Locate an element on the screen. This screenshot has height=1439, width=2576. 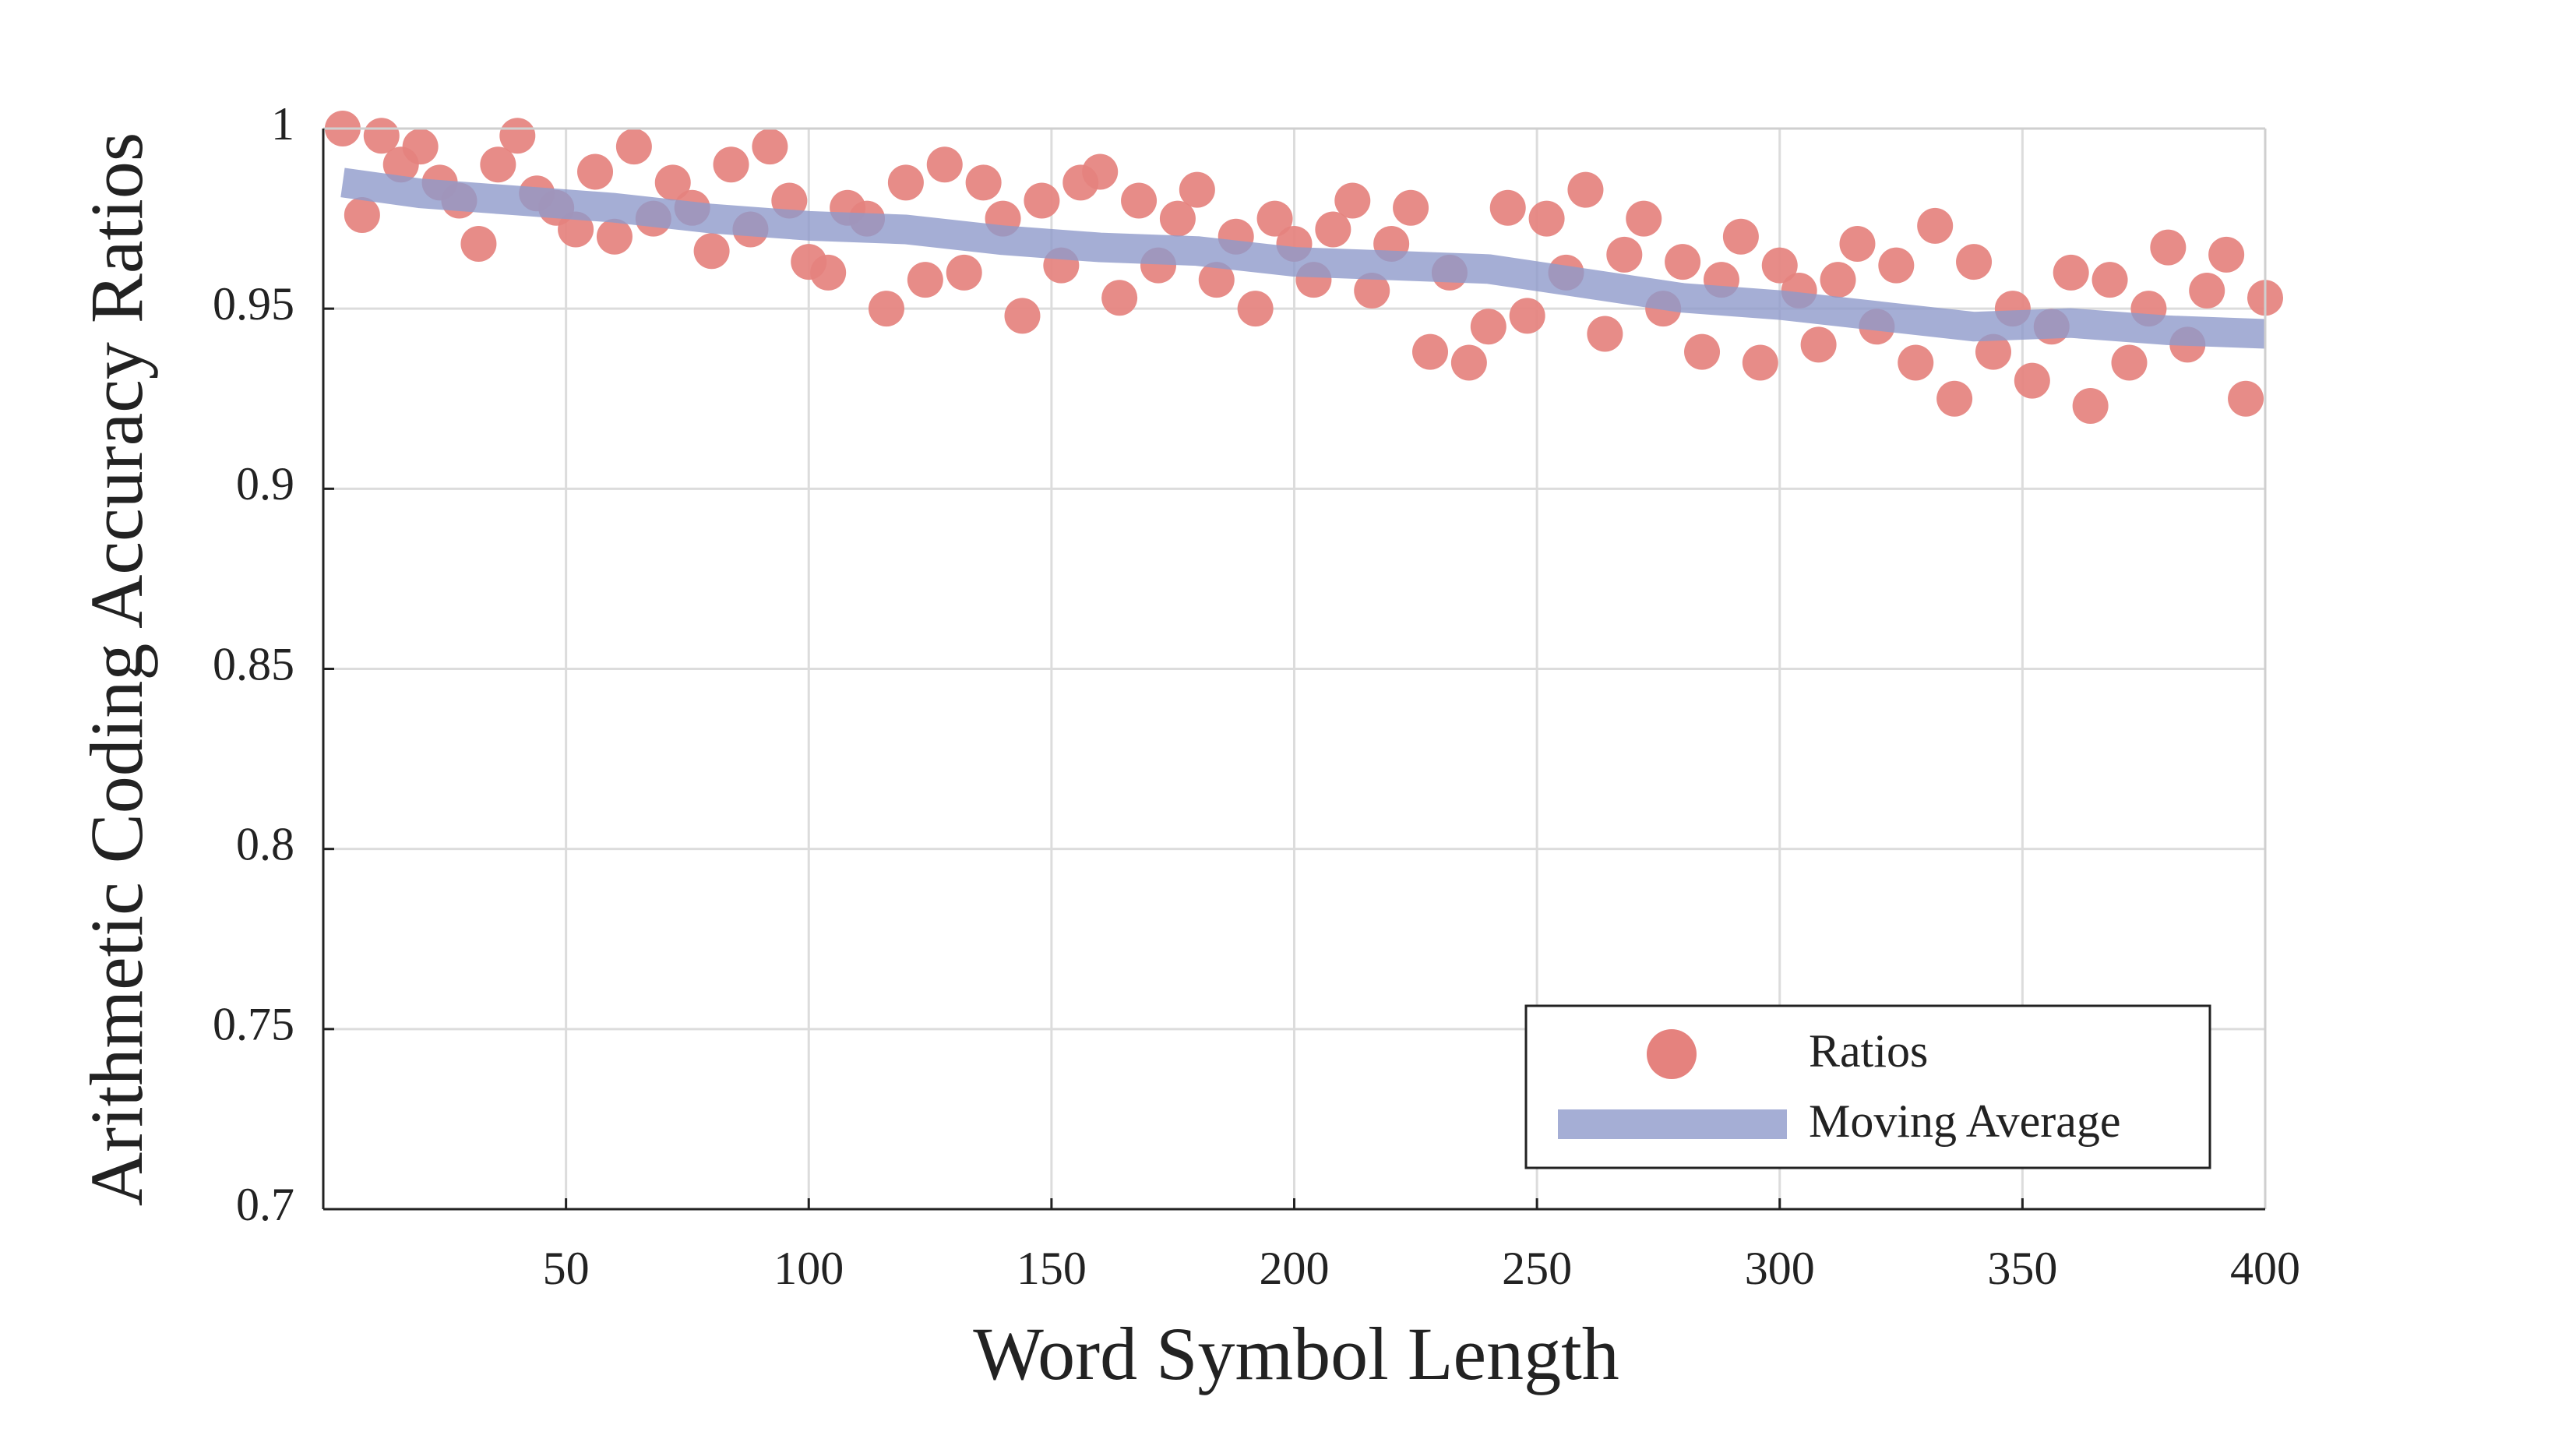
y-tick-label: 0.85 is located at coordinates (253, 664).